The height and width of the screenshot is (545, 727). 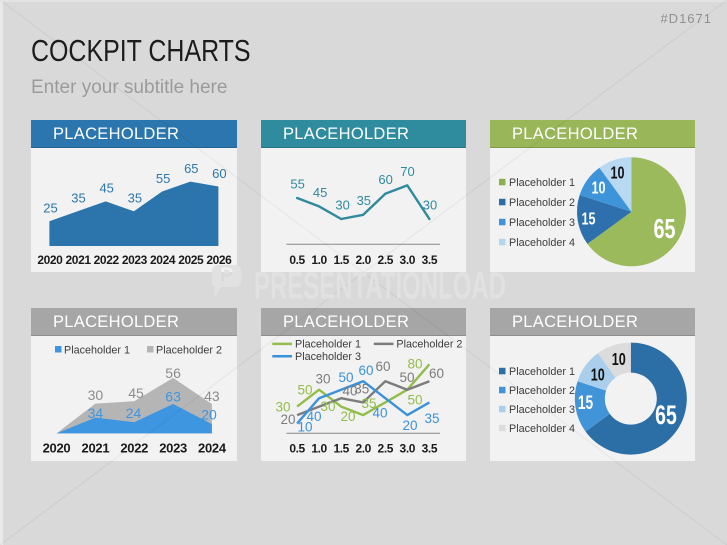 What do you see at coordinates (134, 413) in the screenshot?
I see `svg-text: 24` at bounding box center [134, 413].